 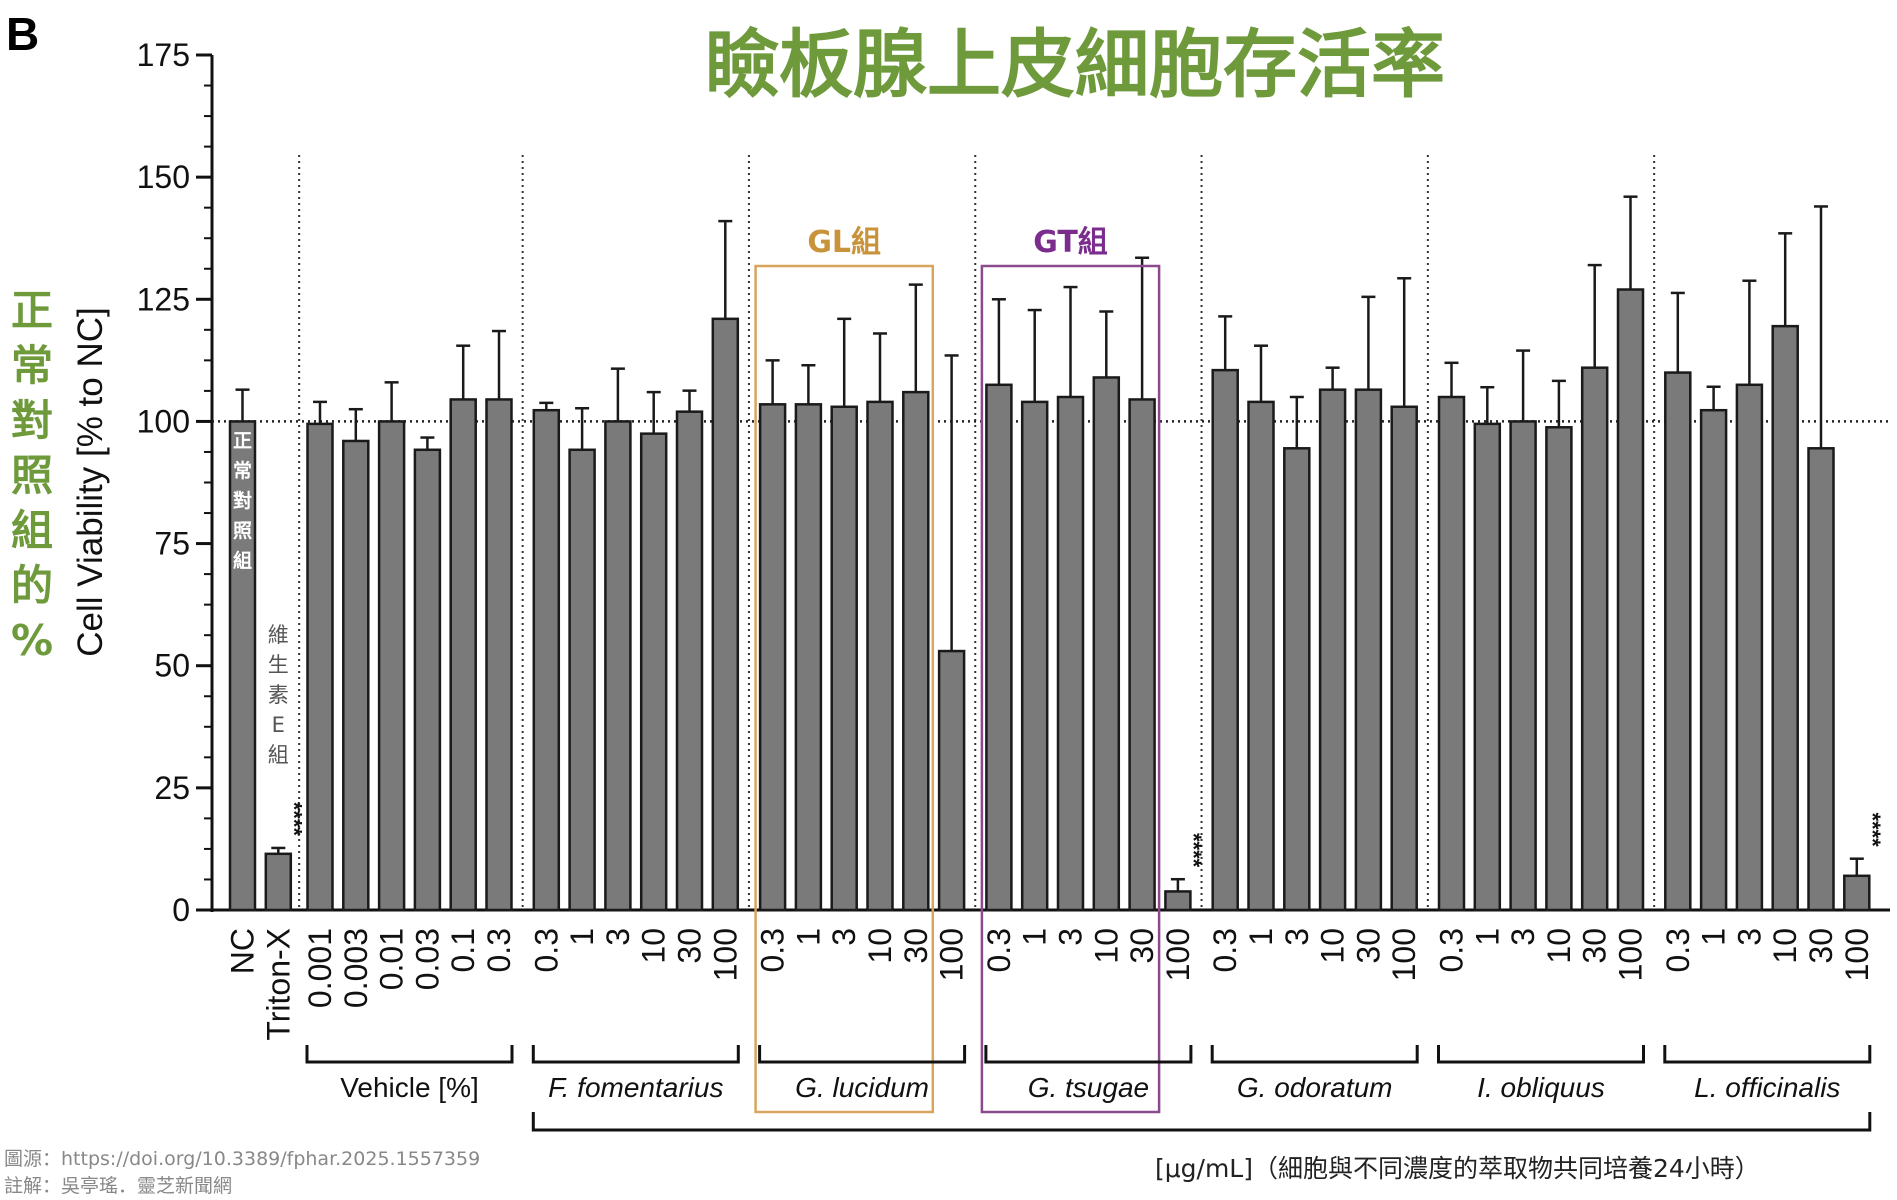 What do you see at coordinates (163, 177) in the screenshot?
I see `y-tick-label: 150` at bounding box center [163, 177].